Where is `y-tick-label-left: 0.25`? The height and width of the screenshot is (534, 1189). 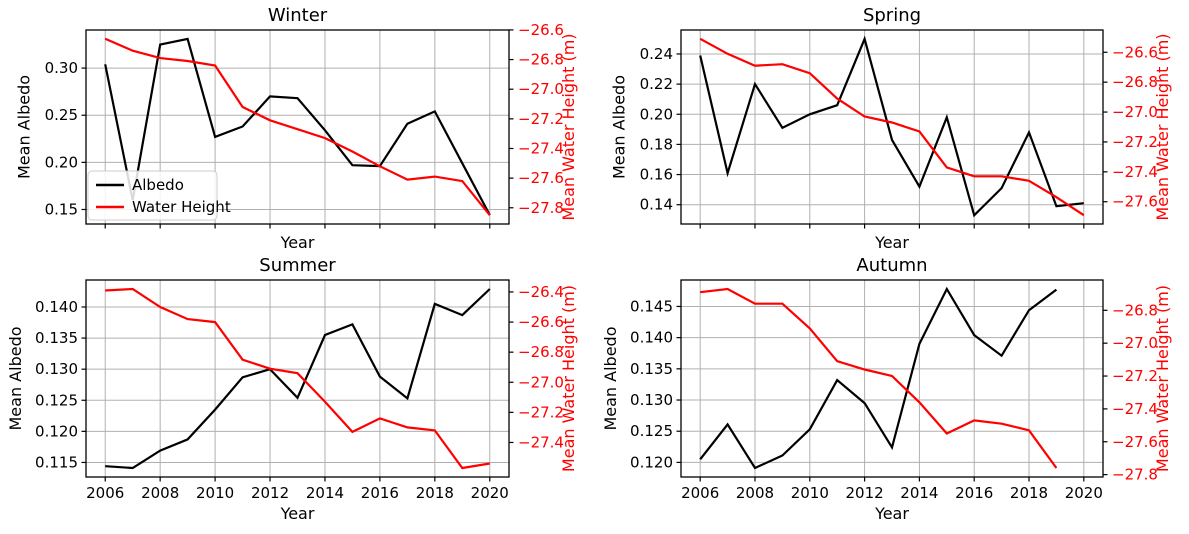 y-tick-label-left: 0.25 is located at coordinates (61, 115).